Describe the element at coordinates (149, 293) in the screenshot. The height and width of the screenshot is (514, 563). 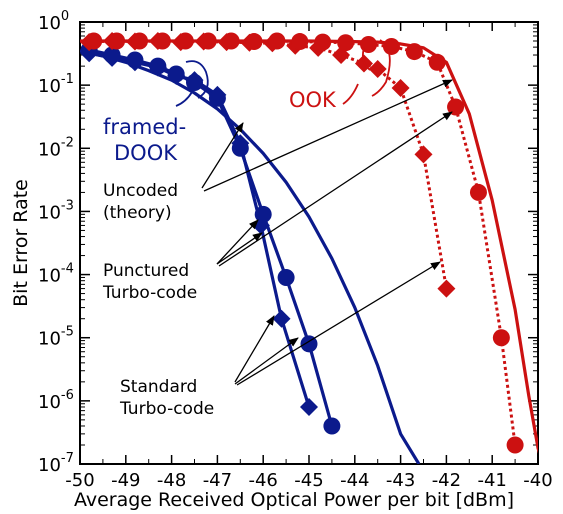
I see `punctured-label-line2: Turbo-code` at that location.